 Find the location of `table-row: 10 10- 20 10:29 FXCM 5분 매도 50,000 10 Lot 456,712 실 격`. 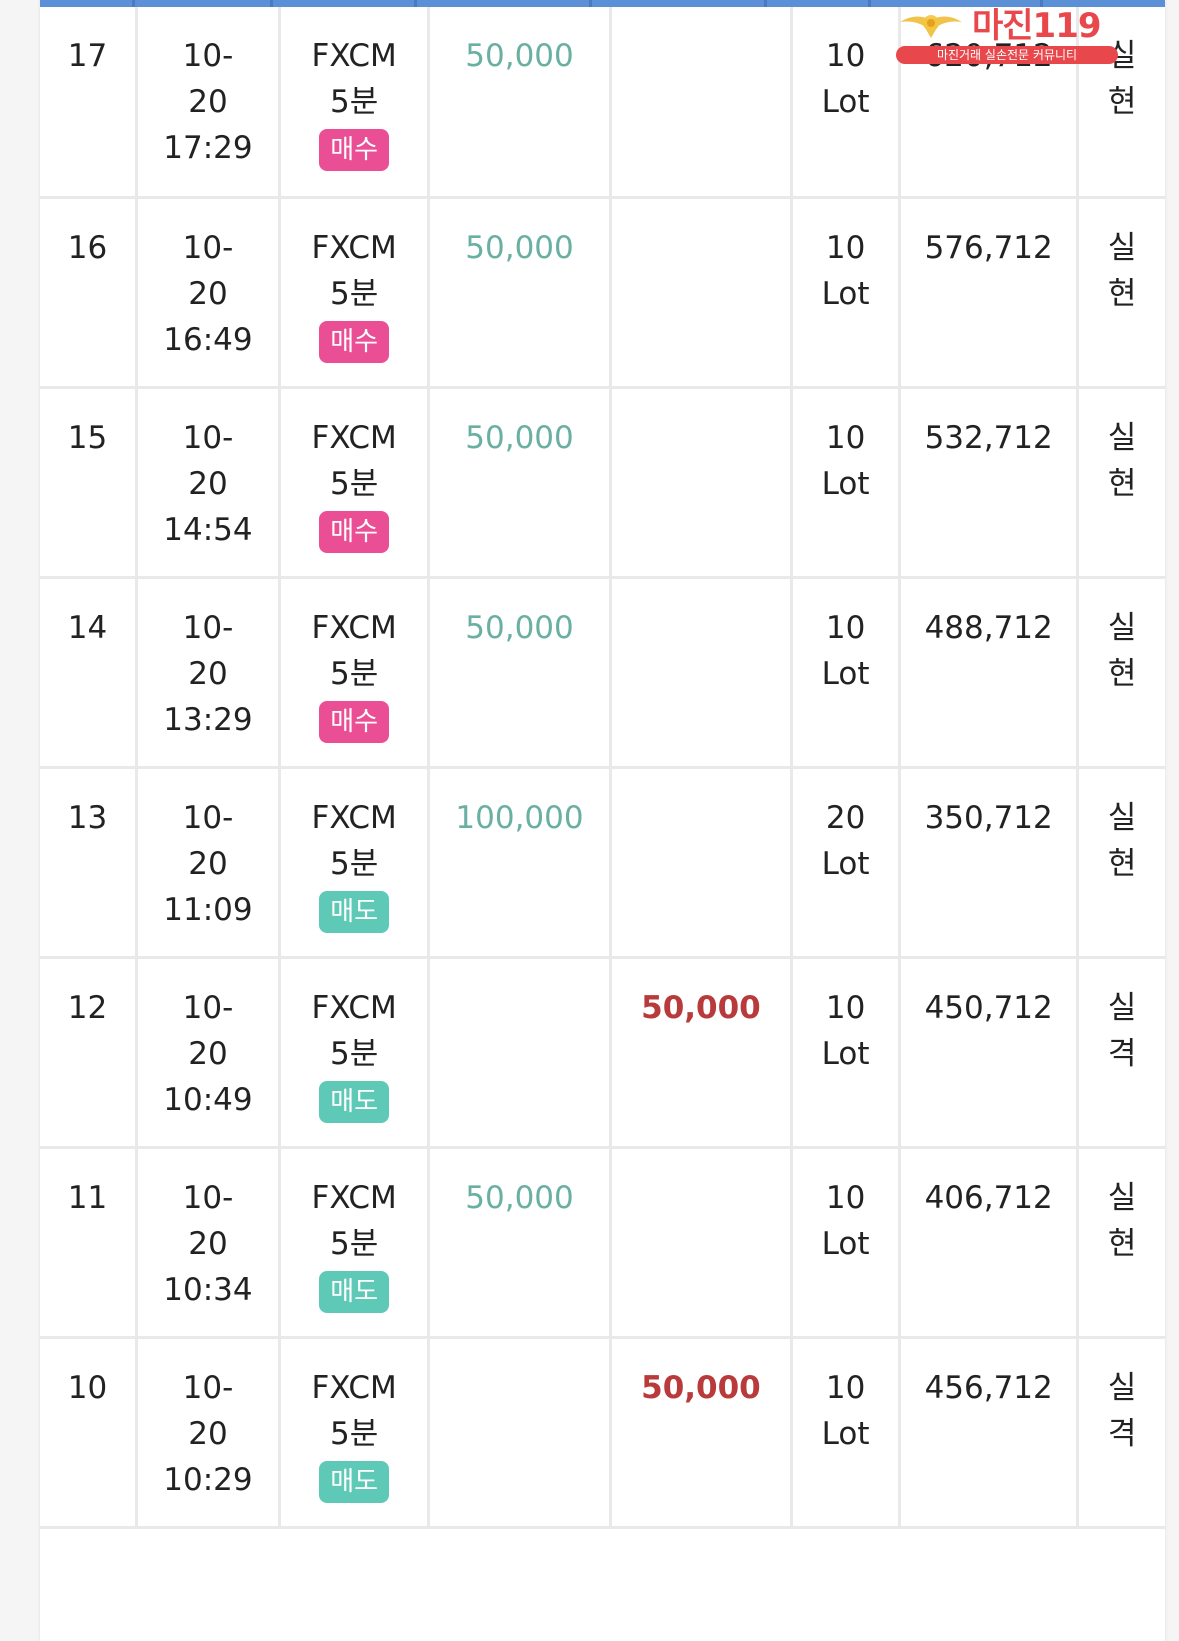

table-row: 10 10- 20 10:29 FXCM 5분 매도 50,000 10 Lot 456,712 실 격 is located at coordinates (602, 1433).